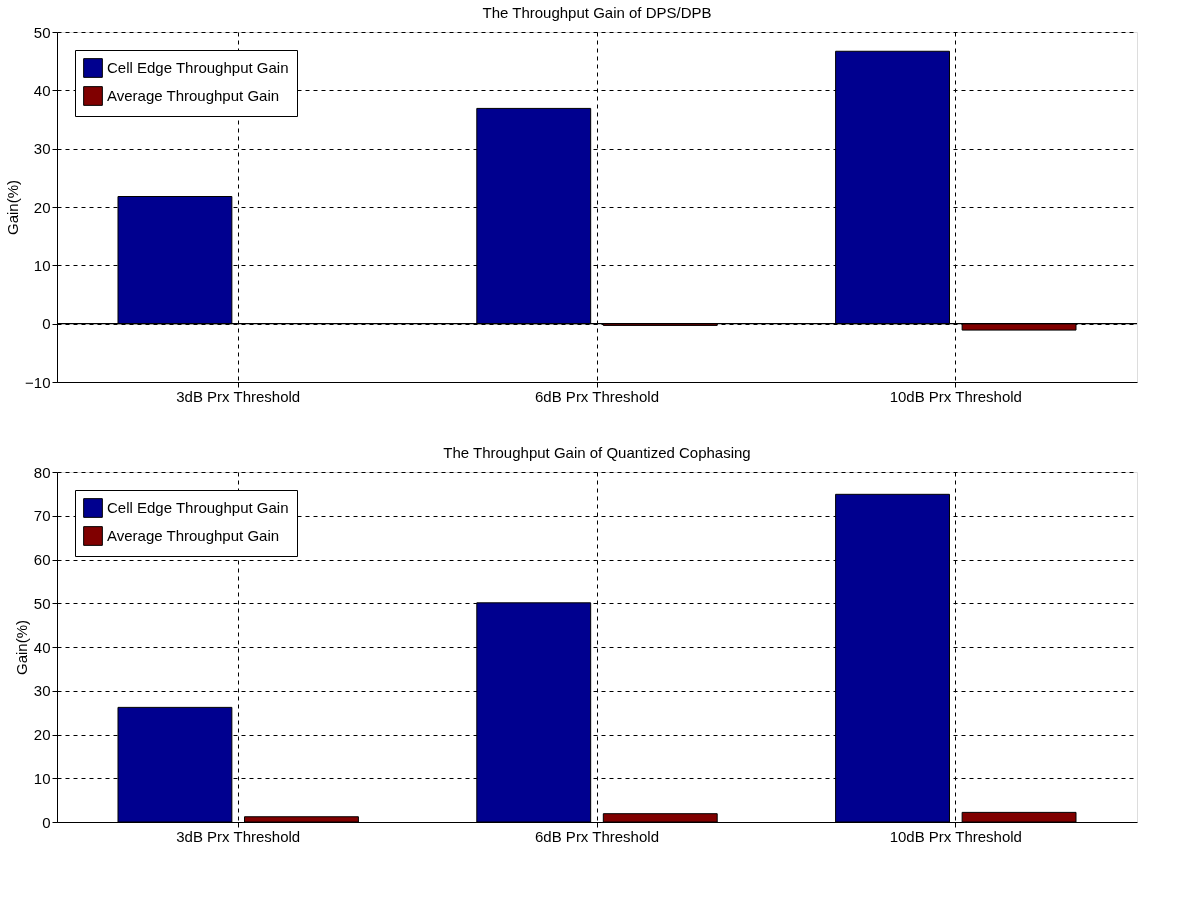  Describe the element at coordinates (597, 452) in the screenshot. I see `chart-title: The Throughput Gain of Quantized Cophasing` at that location.